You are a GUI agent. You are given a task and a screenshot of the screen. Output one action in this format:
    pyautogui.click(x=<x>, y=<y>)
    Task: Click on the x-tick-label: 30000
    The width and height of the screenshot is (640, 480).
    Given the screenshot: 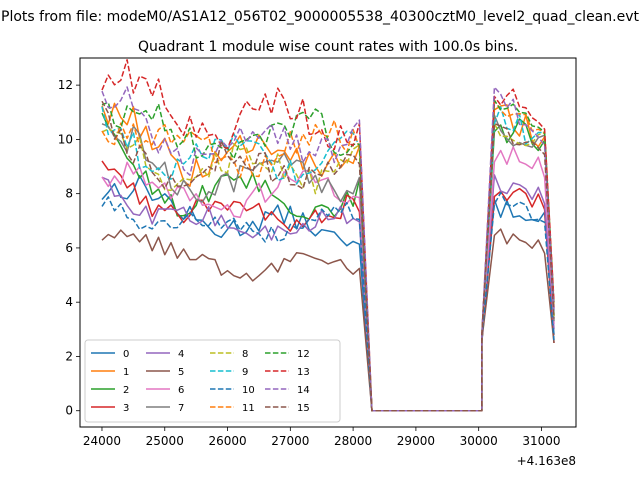 What is the action you would take?
    pyautogui.click(x=479, y=441)
    